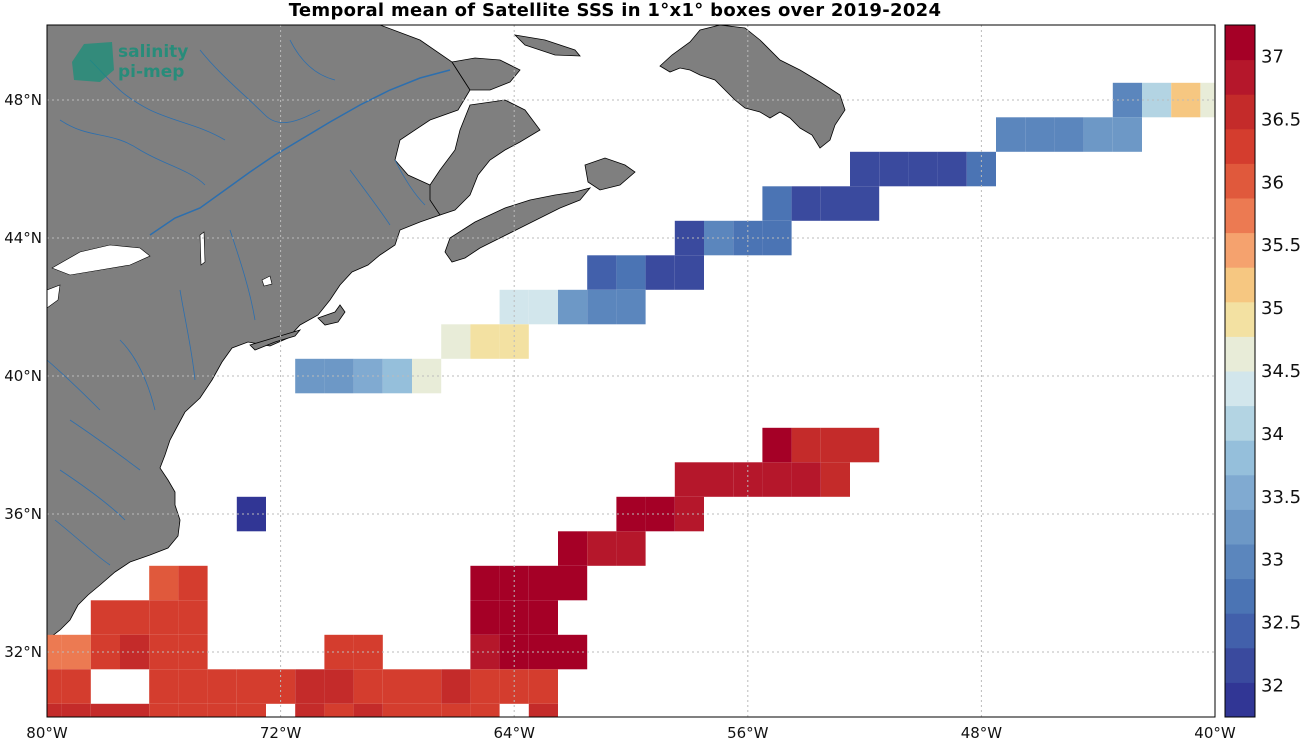  What do you see at coordinates (514, 732) in the screenshot?
I see `longitude-tick-label: 64°W` at bounding box center [514, 732].